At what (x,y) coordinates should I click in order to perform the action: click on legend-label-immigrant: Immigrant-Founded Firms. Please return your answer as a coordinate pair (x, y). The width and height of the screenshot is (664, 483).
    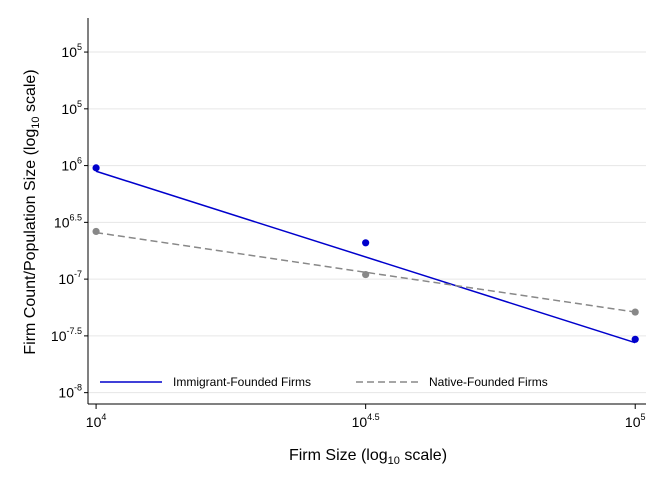
    Looking at the image, I should click on (242, 382).